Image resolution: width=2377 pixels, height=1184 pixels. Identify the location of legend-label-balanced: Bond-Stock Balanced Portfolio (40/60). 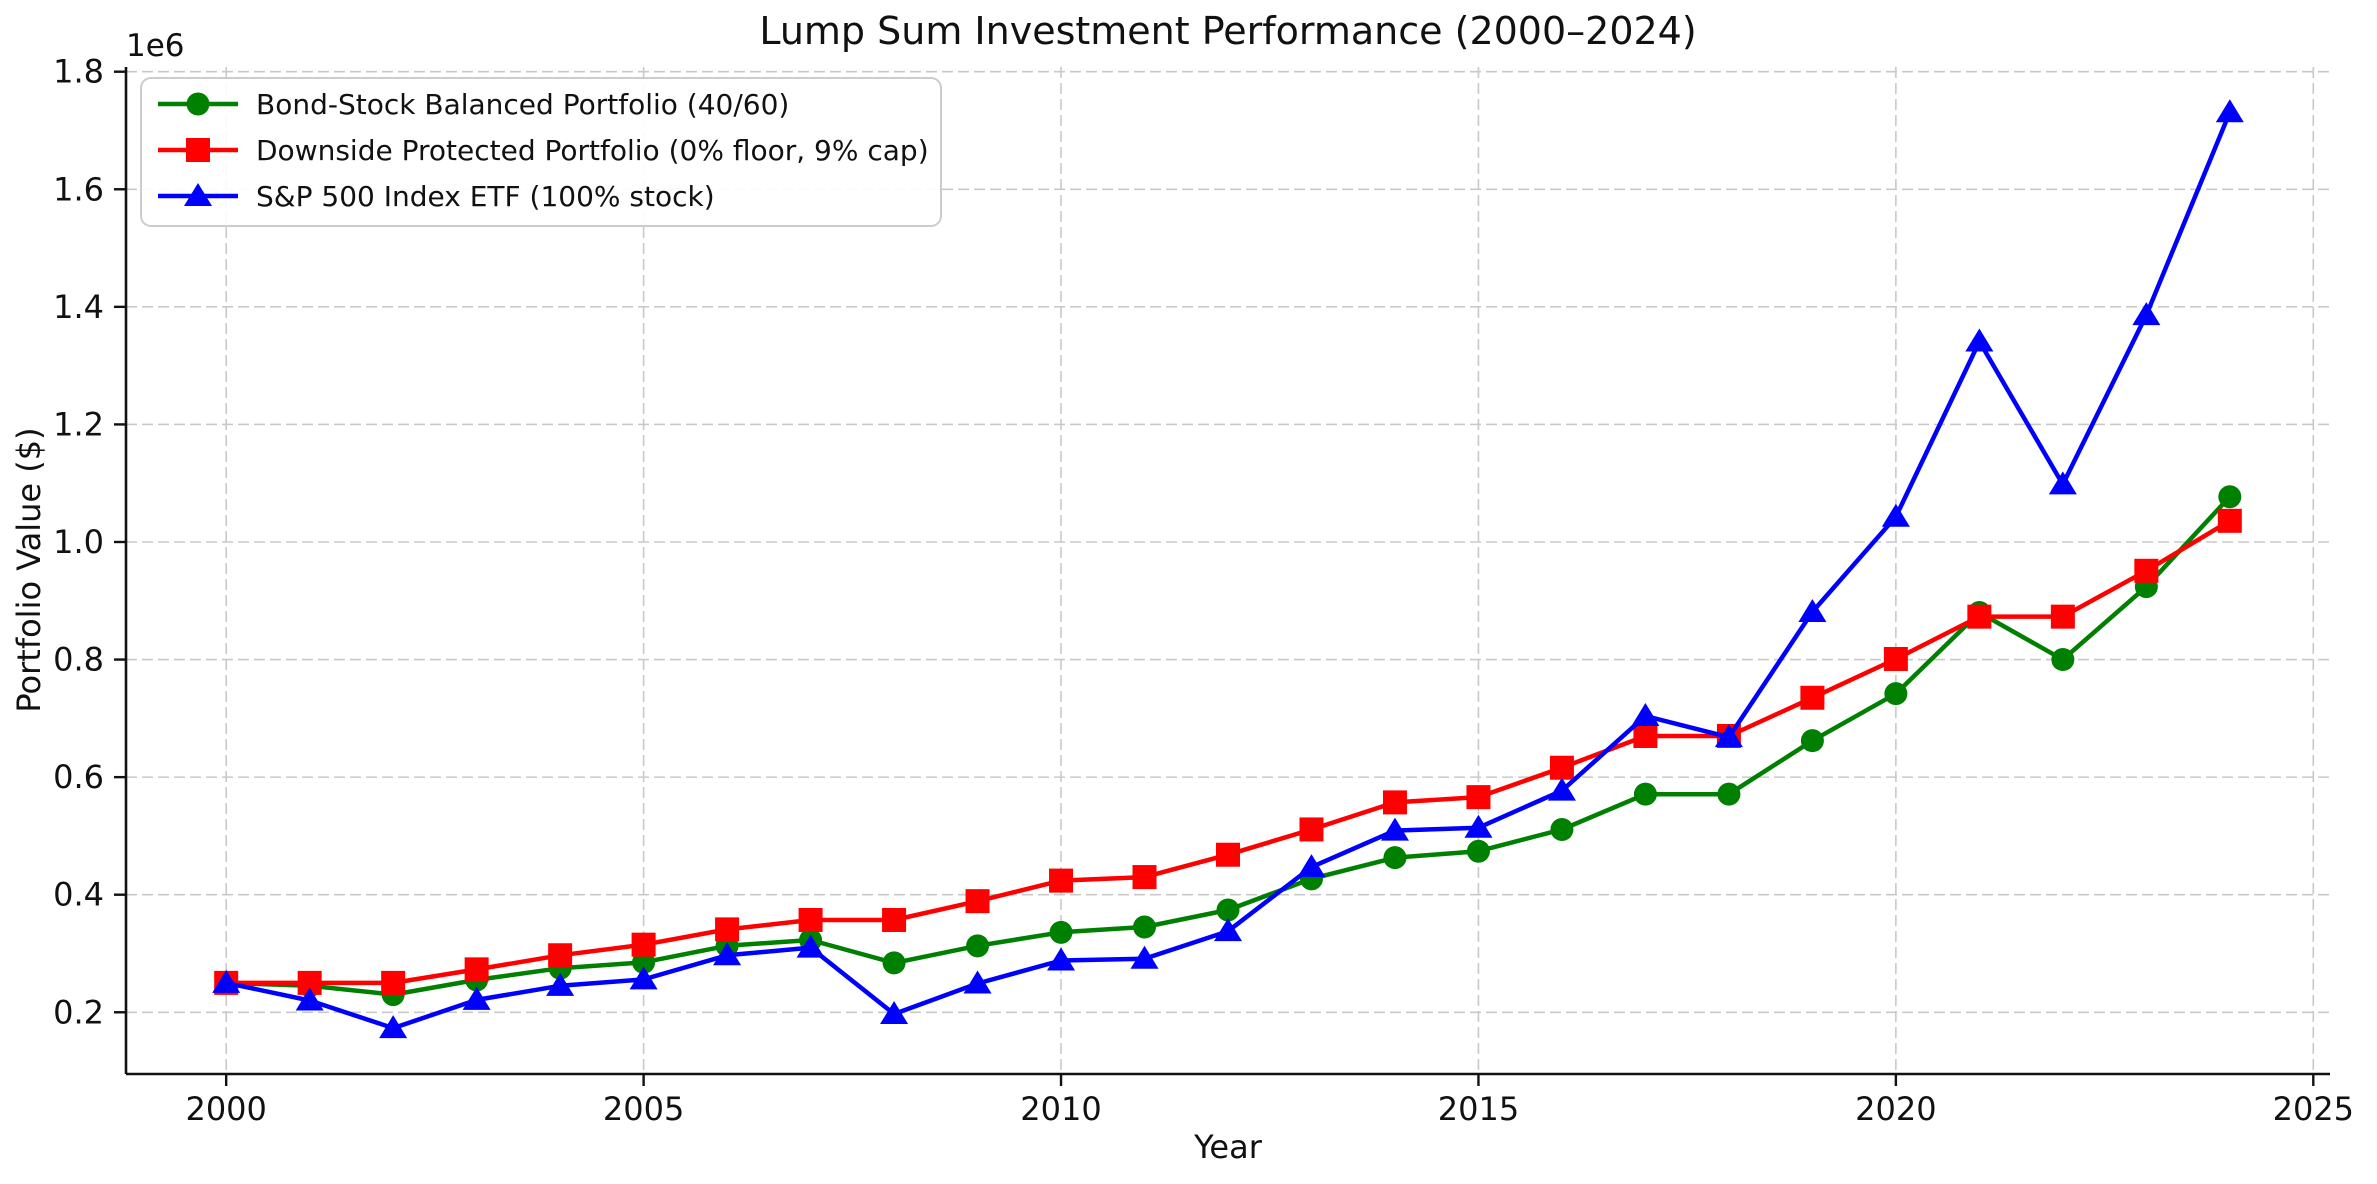
(522, 104).